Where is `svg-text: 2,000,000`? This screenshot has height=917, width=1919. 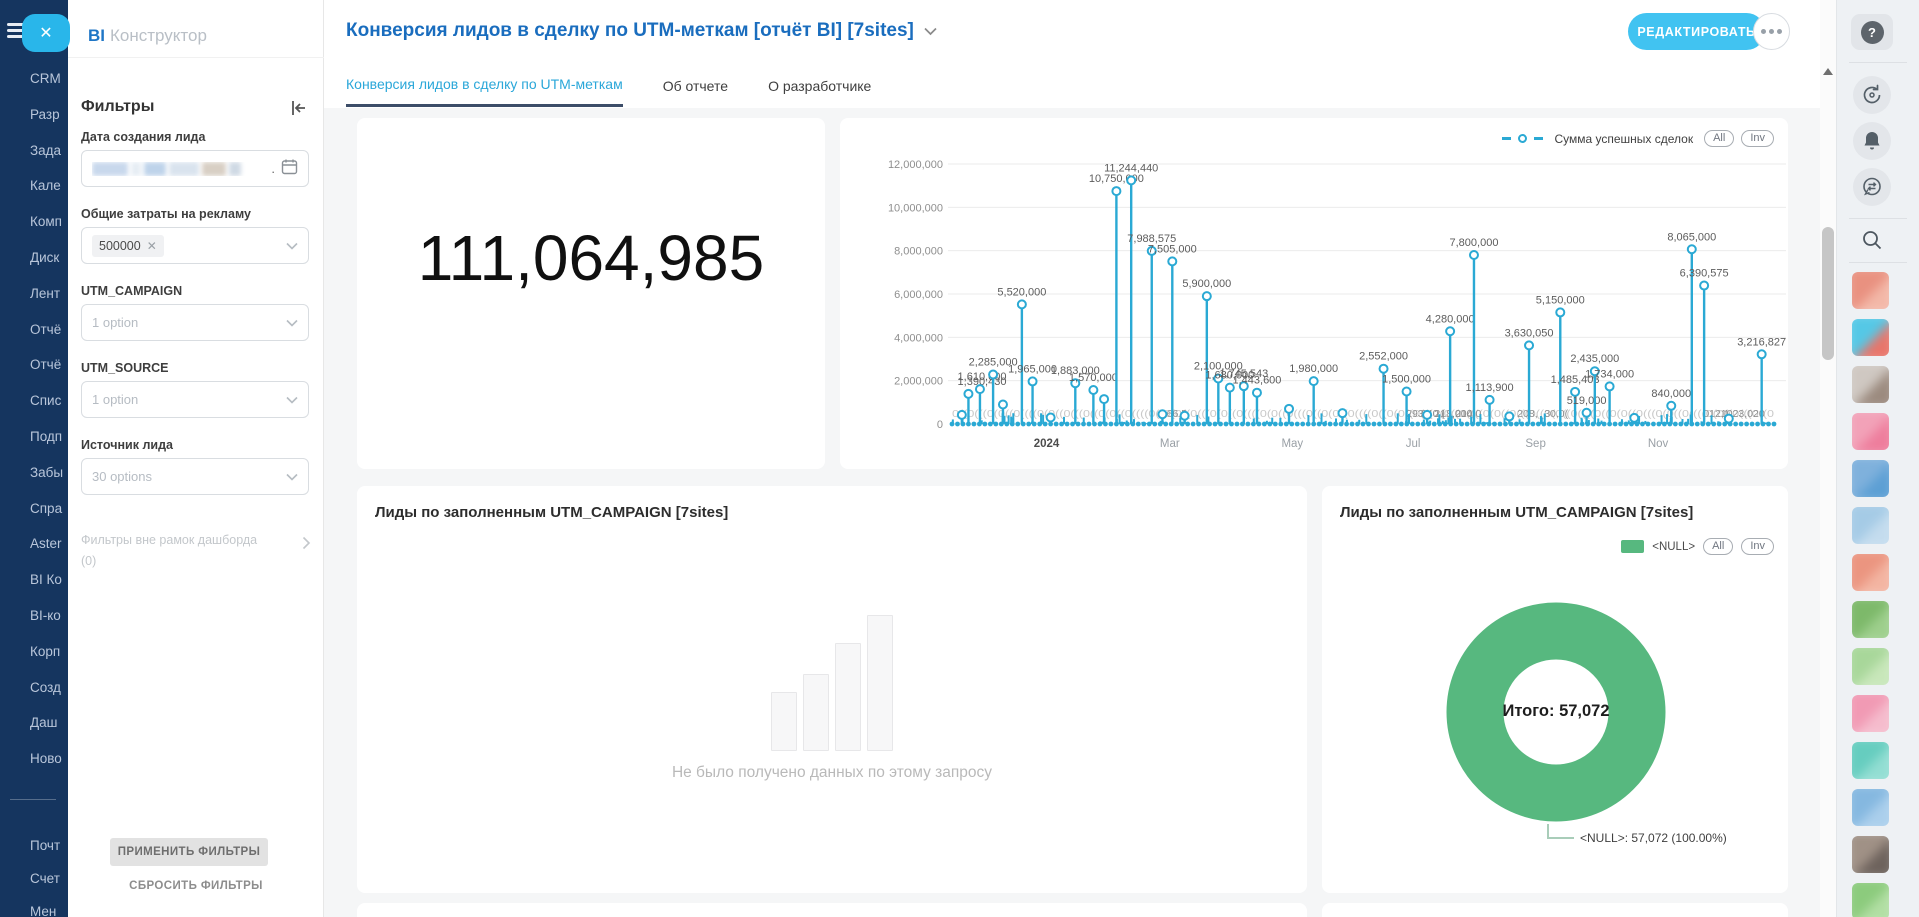
svg-text: 2,000,000 is located at coordinates (918, 382).